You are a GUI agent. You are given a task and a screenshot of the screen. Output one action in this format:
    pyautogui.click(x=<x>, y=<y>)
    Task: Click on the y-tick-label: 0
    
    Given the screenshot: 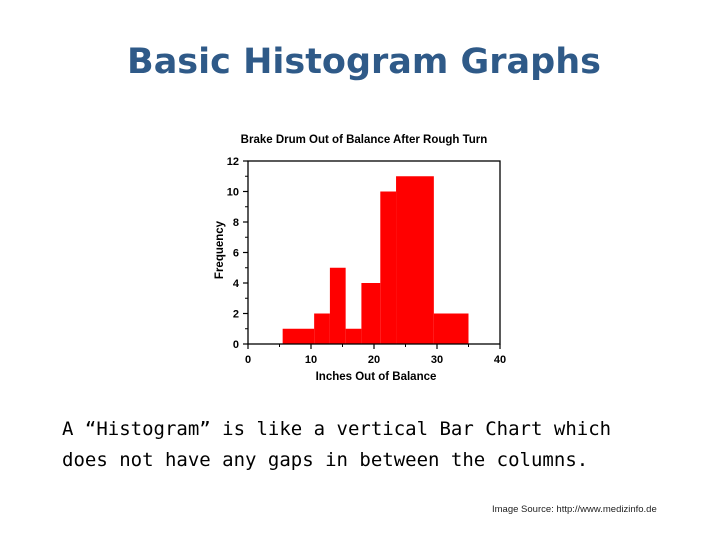 What is the action you would take?
    pyautogui.click(x=236, y=345)
    